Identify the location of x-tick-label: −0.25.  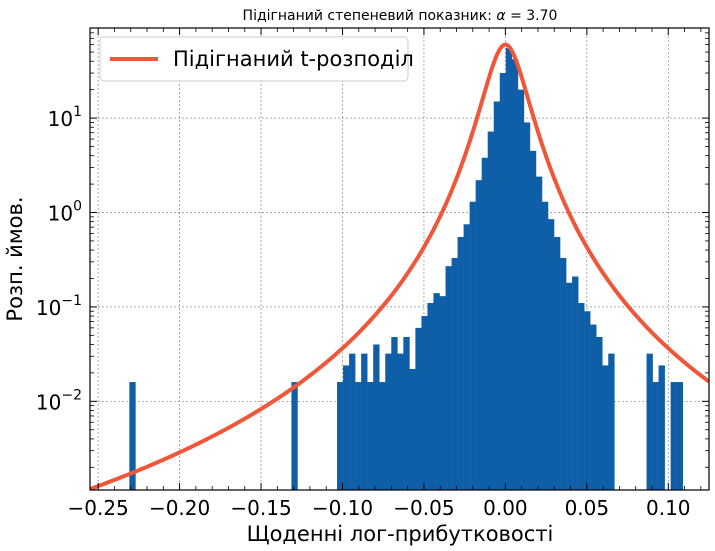
(97, 508).